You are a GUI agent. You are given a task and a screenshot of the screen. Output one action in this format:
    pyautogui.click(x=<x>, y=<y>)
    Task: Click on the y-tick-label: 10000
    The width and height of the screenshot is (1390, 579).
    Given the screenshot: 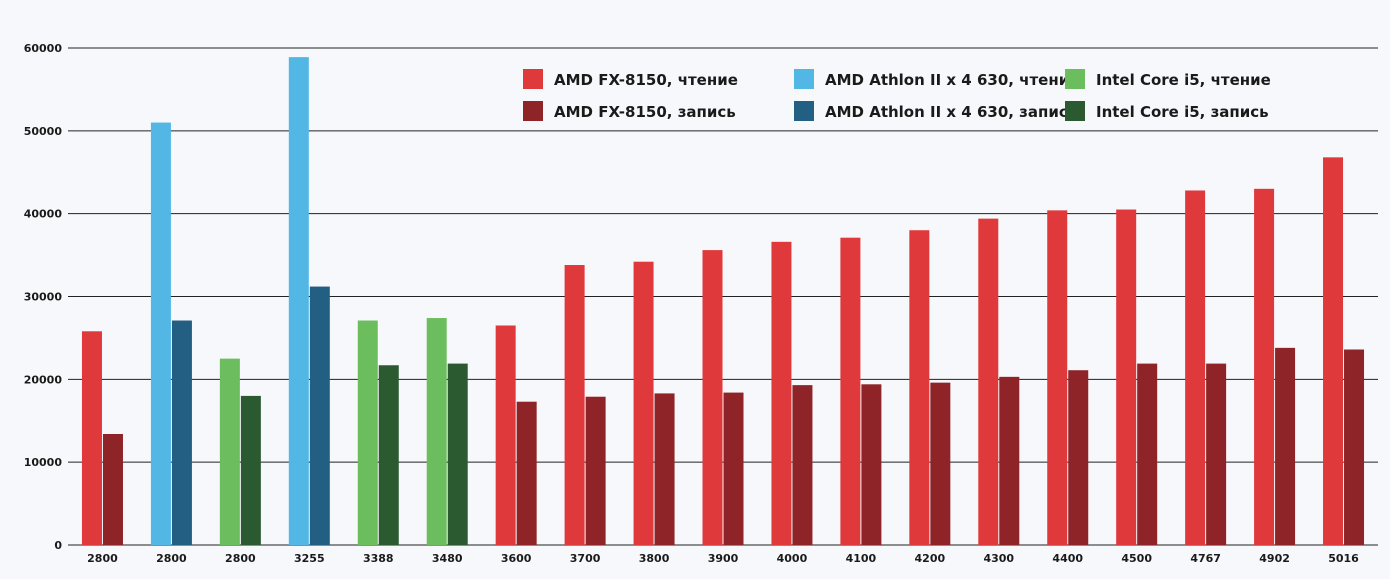 What is the action you would take?
    pyautogui.click(x=43, y=462)
    